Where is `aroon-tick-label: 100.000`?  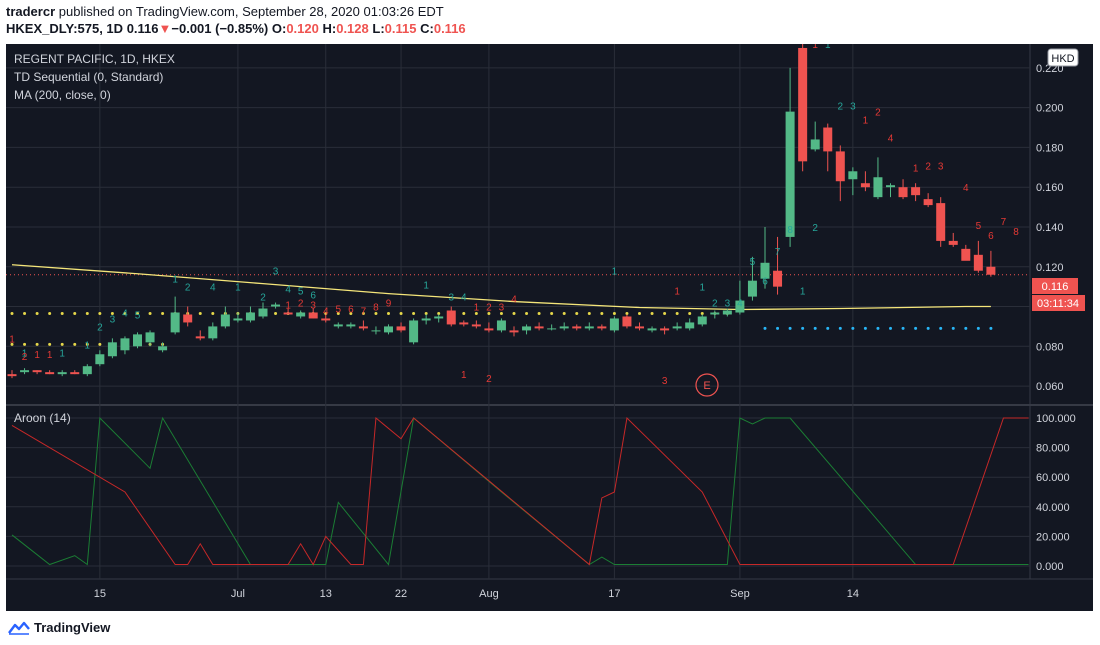
aroon-tick-label: 100.000 is located at coordinates (1056, 419).